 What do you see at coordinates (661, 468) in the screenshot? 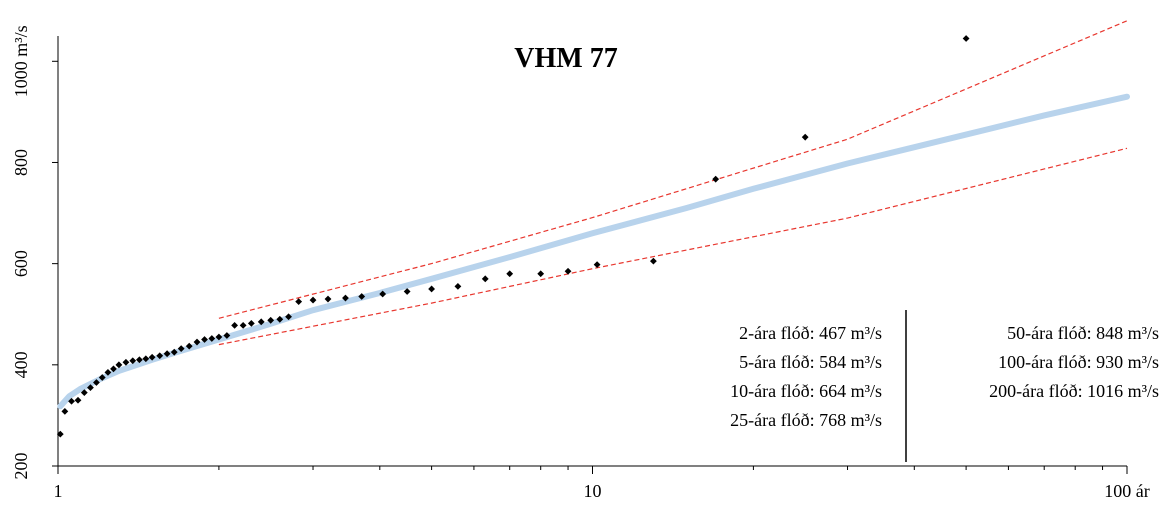
I see `x-minor-ticks` at bounding box center [661, 468].